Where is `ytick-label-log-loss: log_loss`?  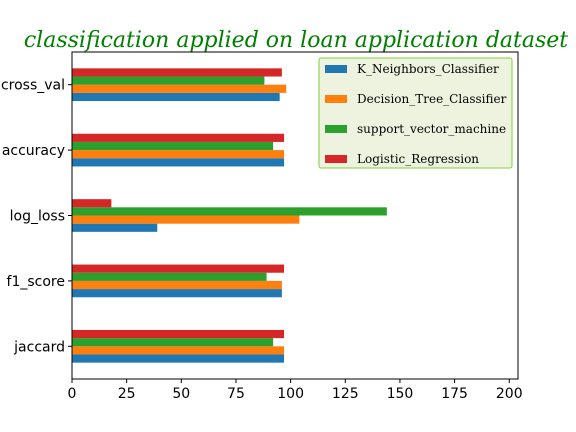
ytick-label-log-loss: log_loss is located at coordinates (37, 217).